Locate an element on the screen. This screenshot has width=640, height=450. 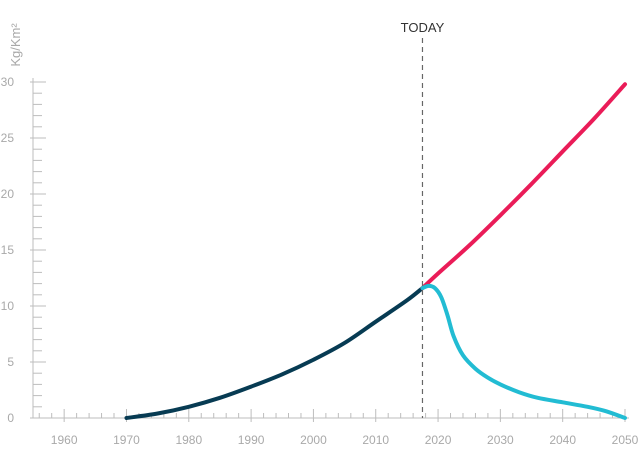
y-tick-label: 10 is located at coordinates (8, 306).